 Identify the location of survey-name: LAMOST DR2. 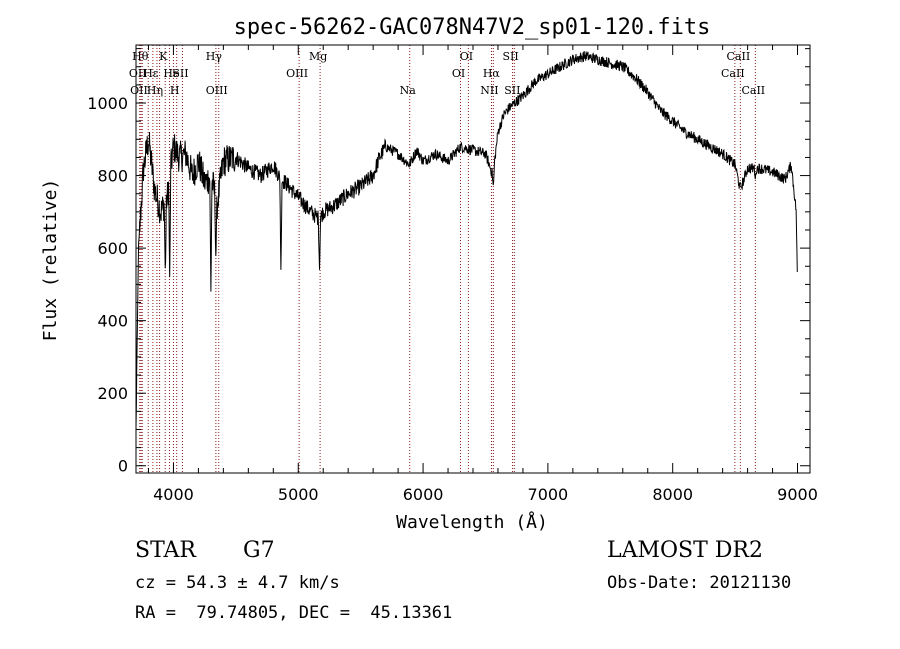
(685, 550).